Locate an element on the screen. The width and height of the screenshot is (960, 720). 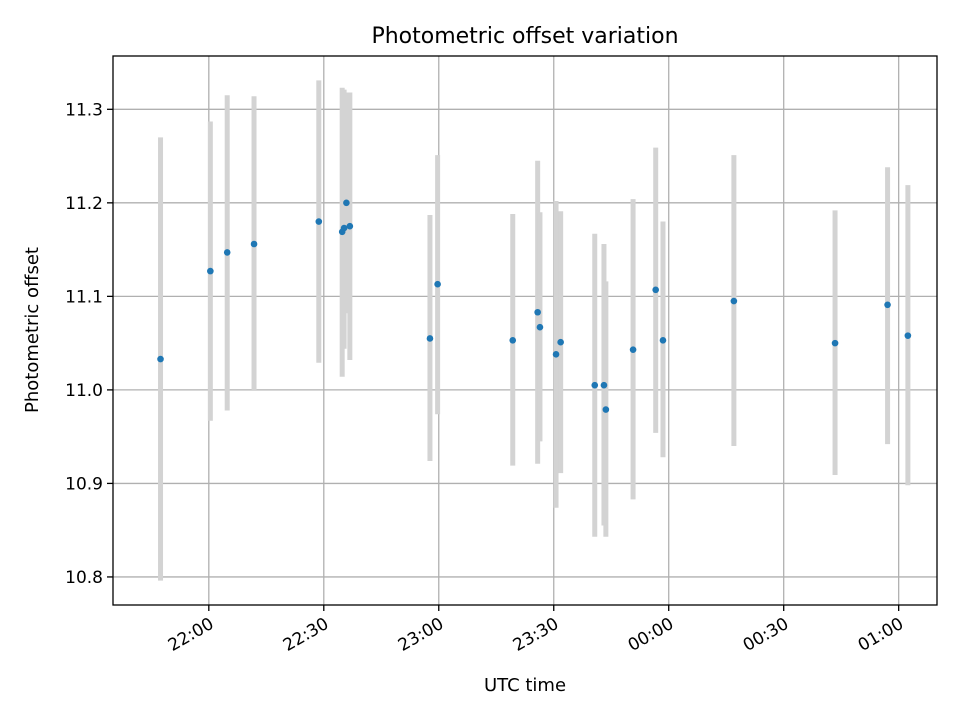
y-axis-label: Photometric offset is located at coordinates (32, 330).